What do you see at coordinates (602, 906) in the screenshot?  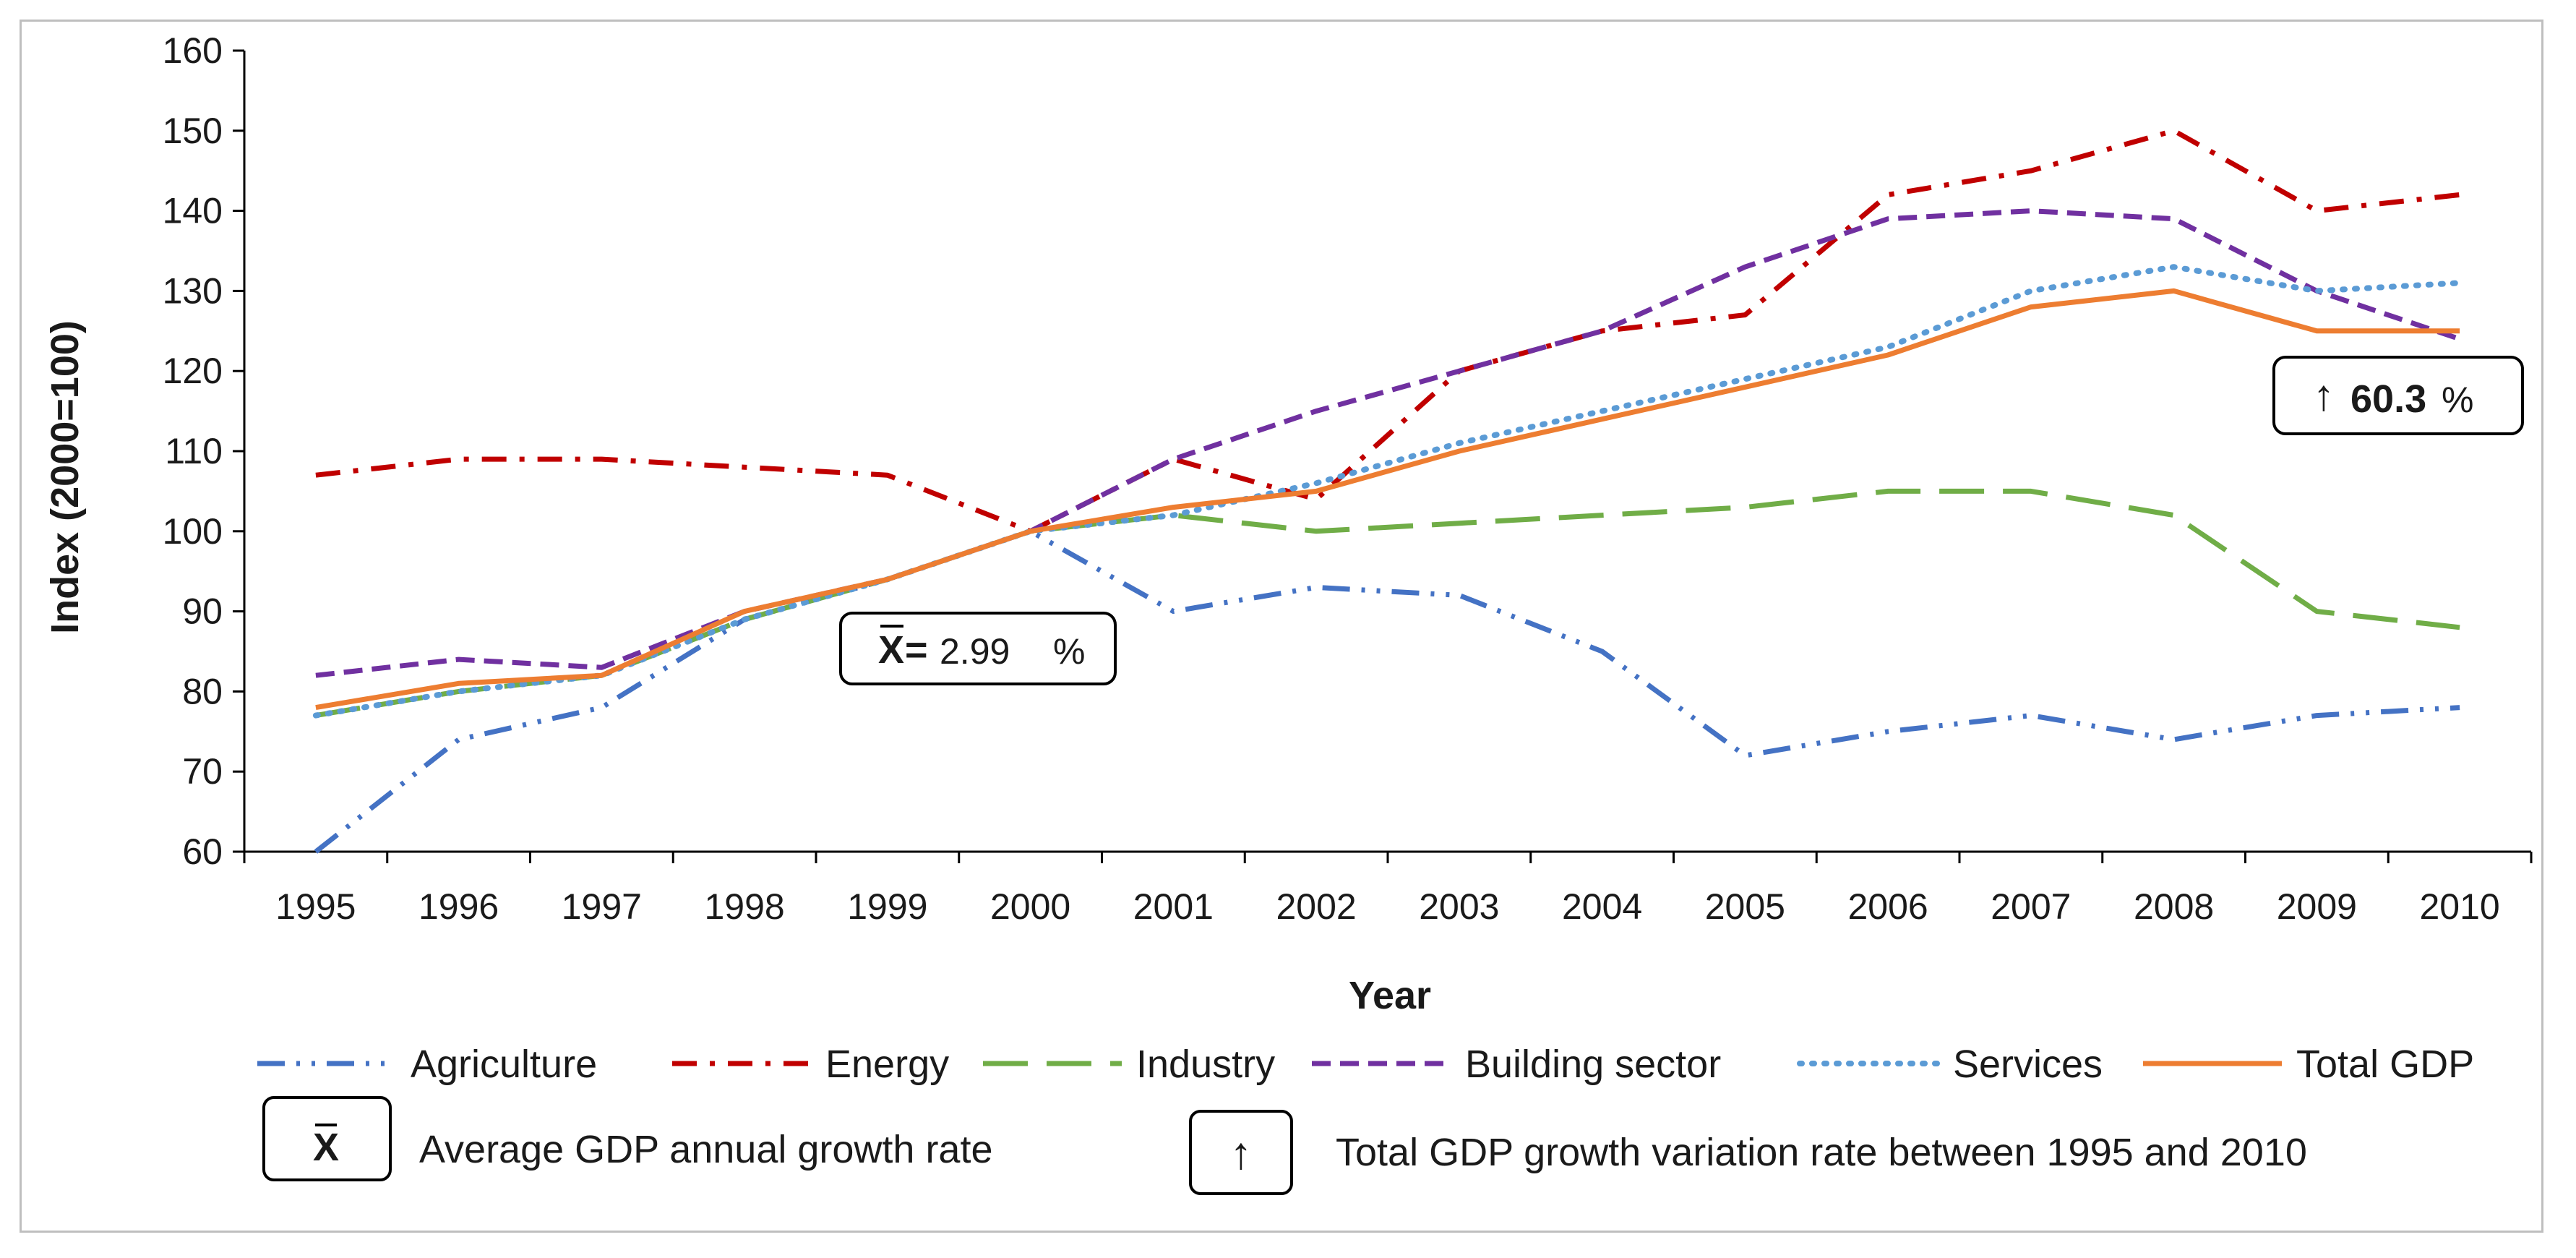 I see `x-tick-label: 1997` at bounding box center [602, 906].